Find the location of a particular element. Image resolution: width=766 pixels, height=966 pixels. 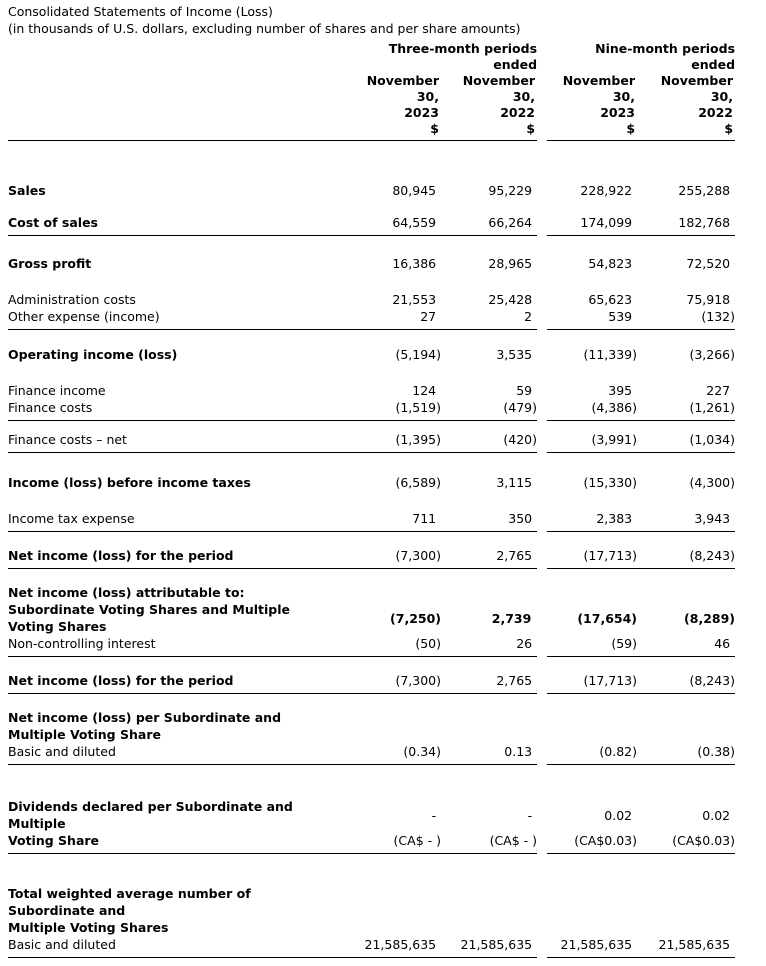

cell-value: (0.34) is located at coordinates (400, 754).